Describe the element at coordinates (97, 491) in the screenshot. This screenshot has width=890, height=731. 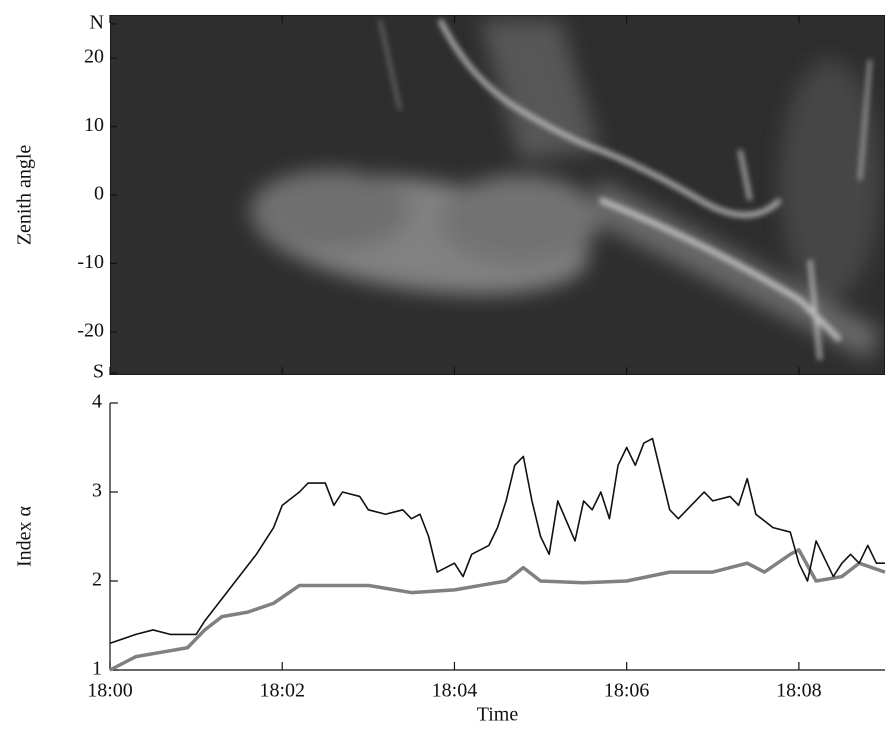
I see `y-tick-label: 3` at that location.